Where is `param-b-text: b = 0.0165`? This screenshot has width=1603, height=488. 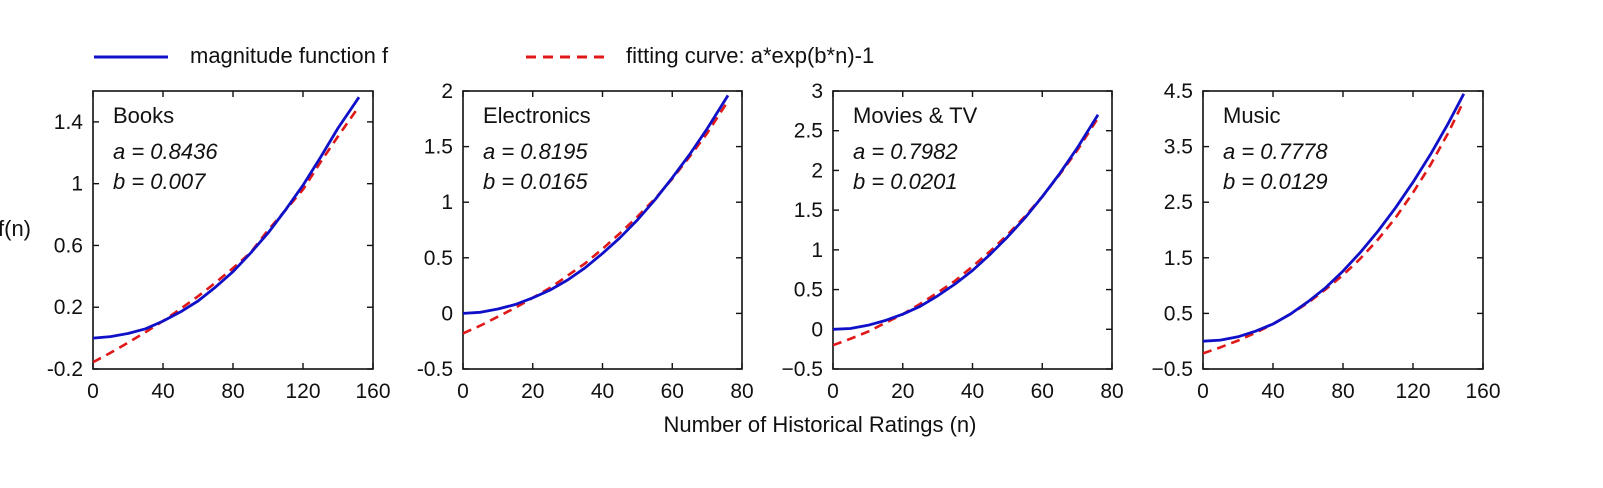
param-b-text: b = 0.0165 is located at coordinates (535, 181).